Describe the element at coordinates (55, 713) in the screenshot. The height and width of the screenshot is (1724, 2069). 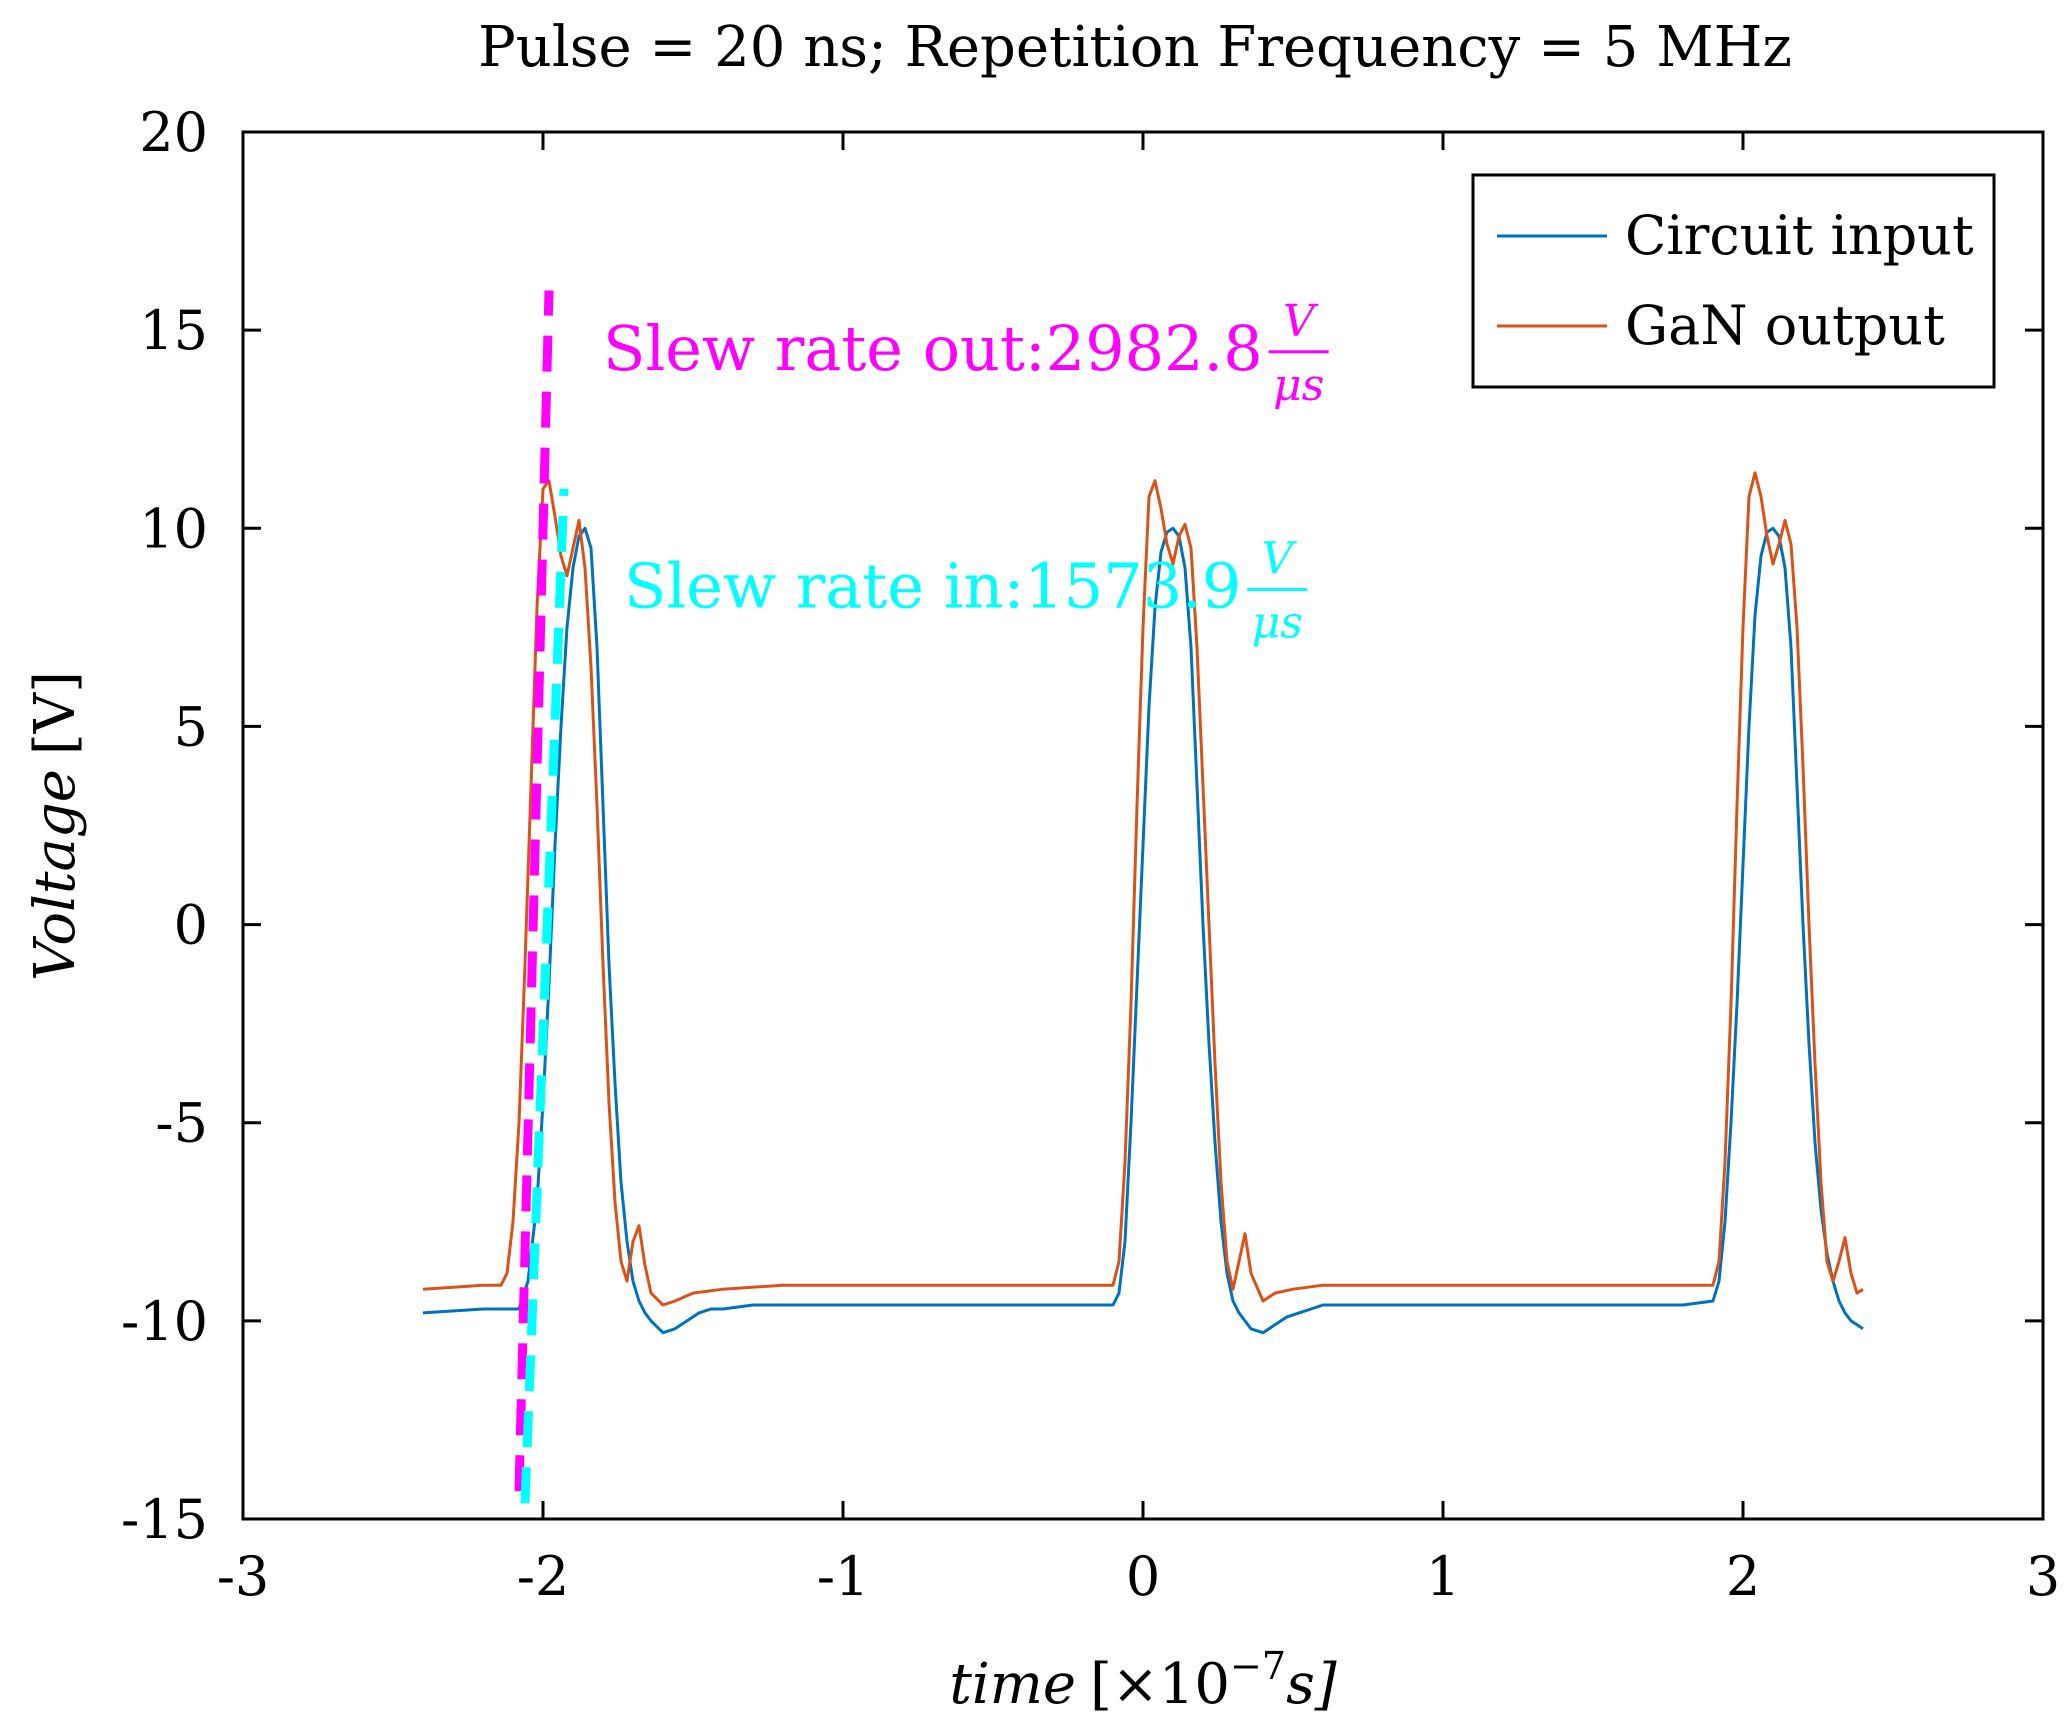
I see `y-axis-label-unit: [V]` at that location.